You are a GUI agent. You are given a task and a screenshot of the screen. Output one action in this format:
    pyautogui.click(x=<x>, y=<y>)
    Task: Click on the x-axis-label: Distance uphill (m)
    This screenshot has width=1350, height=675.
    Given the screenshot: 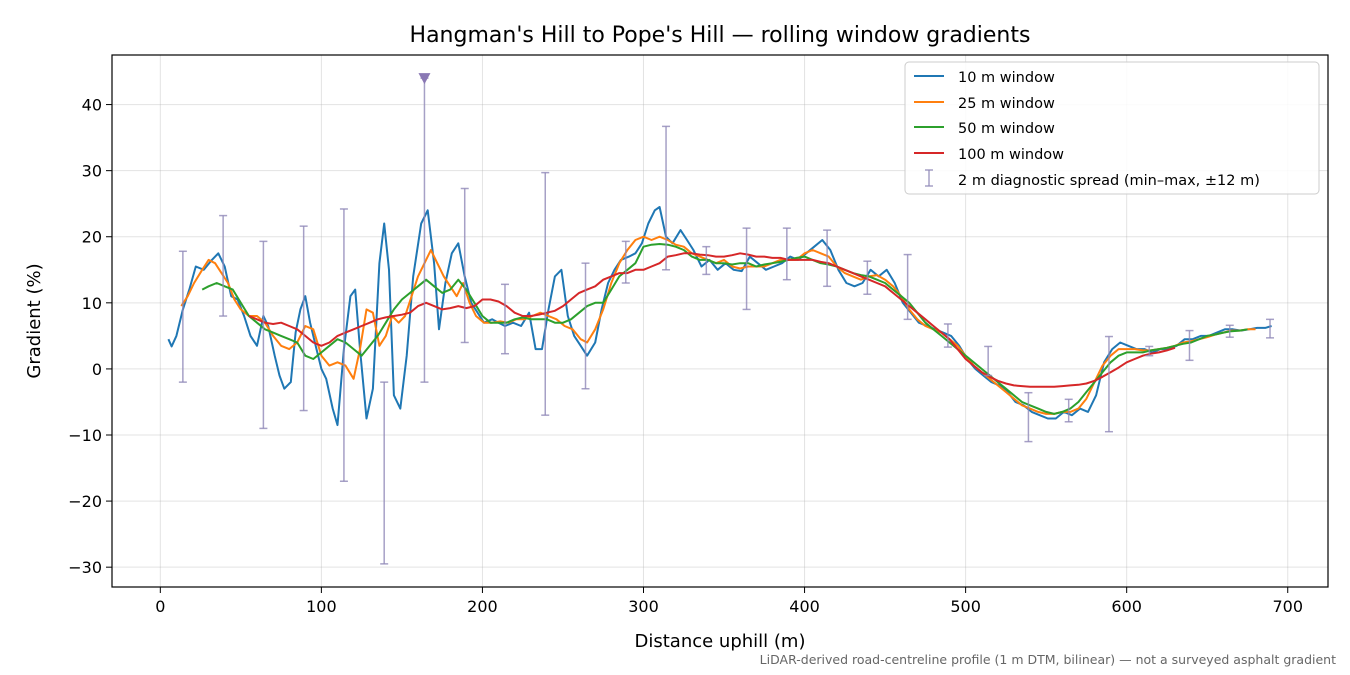 What is the action you would take?
    pyautogui.click(x=720, y=641)
    